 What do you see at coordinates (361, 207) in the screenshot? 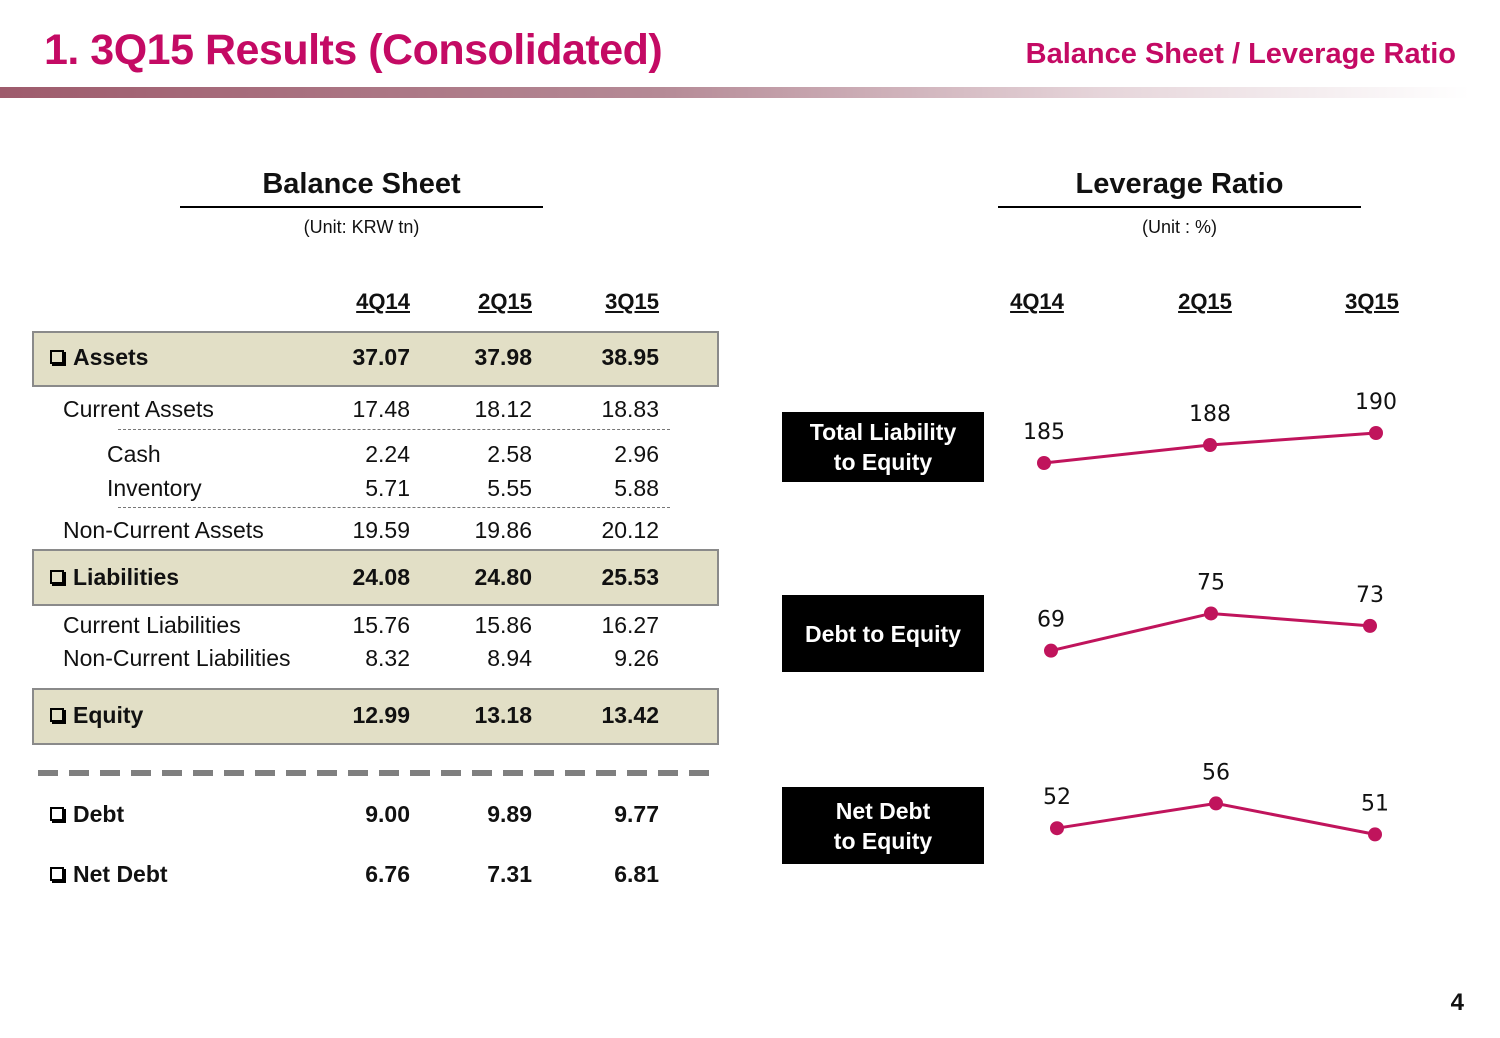
I see `balance-sheet-title-rule` at bounding box center [361, 207].